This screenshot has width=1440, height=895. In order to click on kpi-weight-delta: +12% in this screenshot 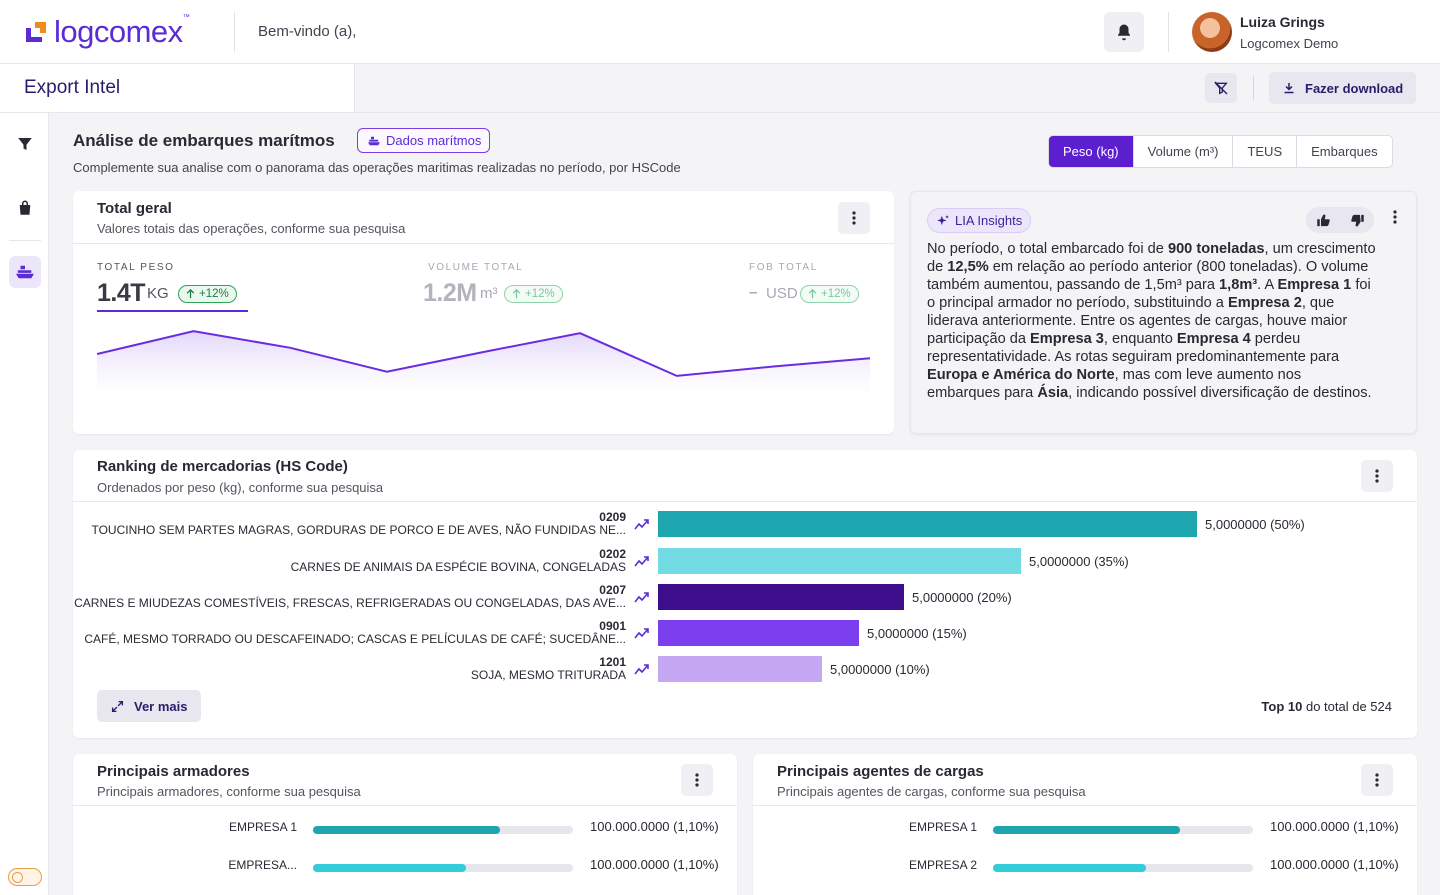, I will do `click(214, 294)`.